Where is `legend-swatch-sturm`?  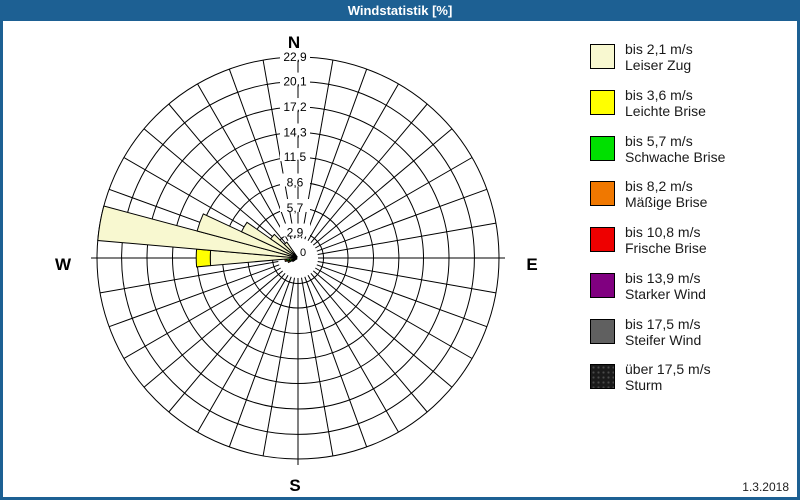 legend-swatch-sturm is located at coordinates (602, 376).